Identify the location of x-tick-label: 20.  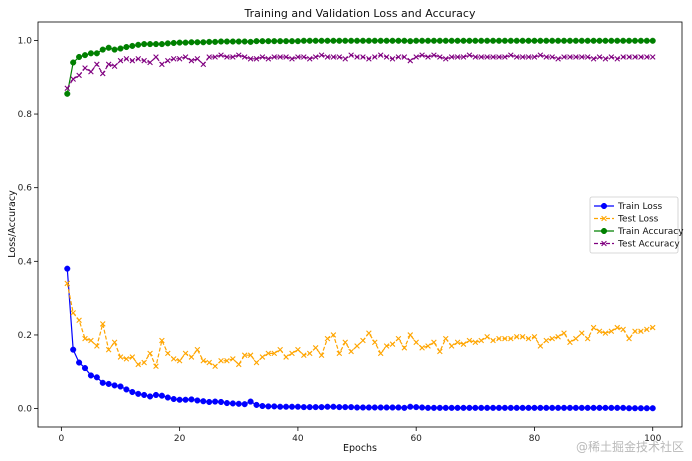
(180, 439).